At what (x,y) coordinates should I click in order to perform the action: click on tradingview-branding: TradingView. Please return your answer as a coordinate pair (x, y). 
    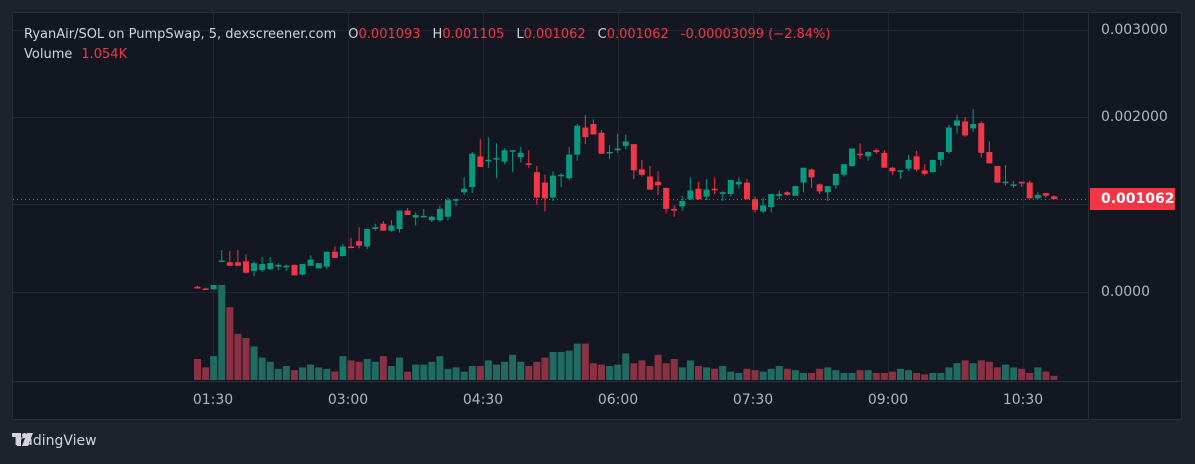
    Looking at the image, I should click on (54, 441).